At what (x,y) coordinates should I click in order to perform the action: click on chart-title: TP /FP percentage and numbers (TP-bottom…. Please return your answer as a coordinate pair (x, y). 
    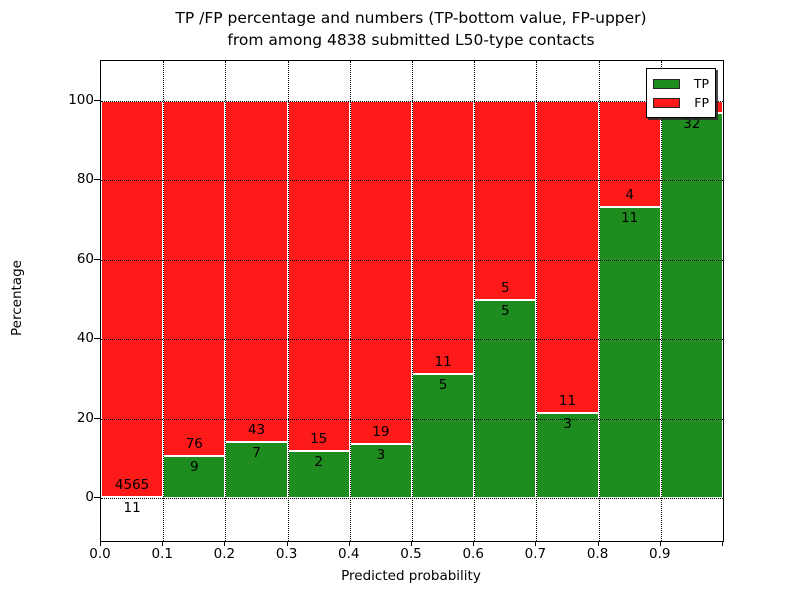
    Looking at the image, I should click on (411, 29).